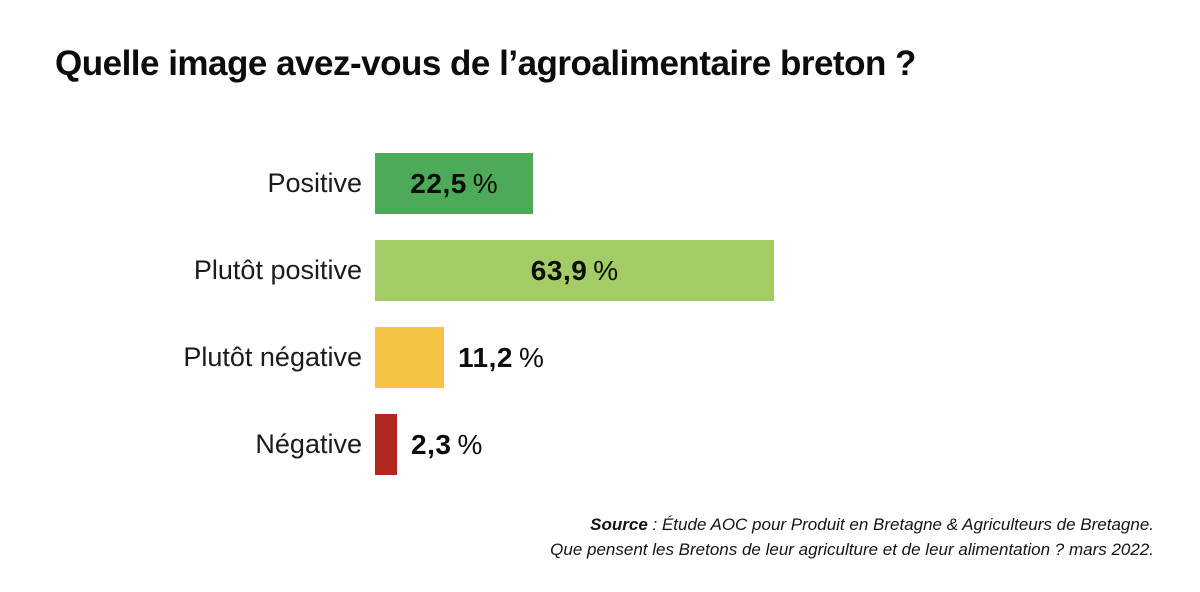  Describe the element at coordinates (600, 357) in the screenshot. I see `chart-row-plutot-negative: Plutôt négative 11,2%` at that location.